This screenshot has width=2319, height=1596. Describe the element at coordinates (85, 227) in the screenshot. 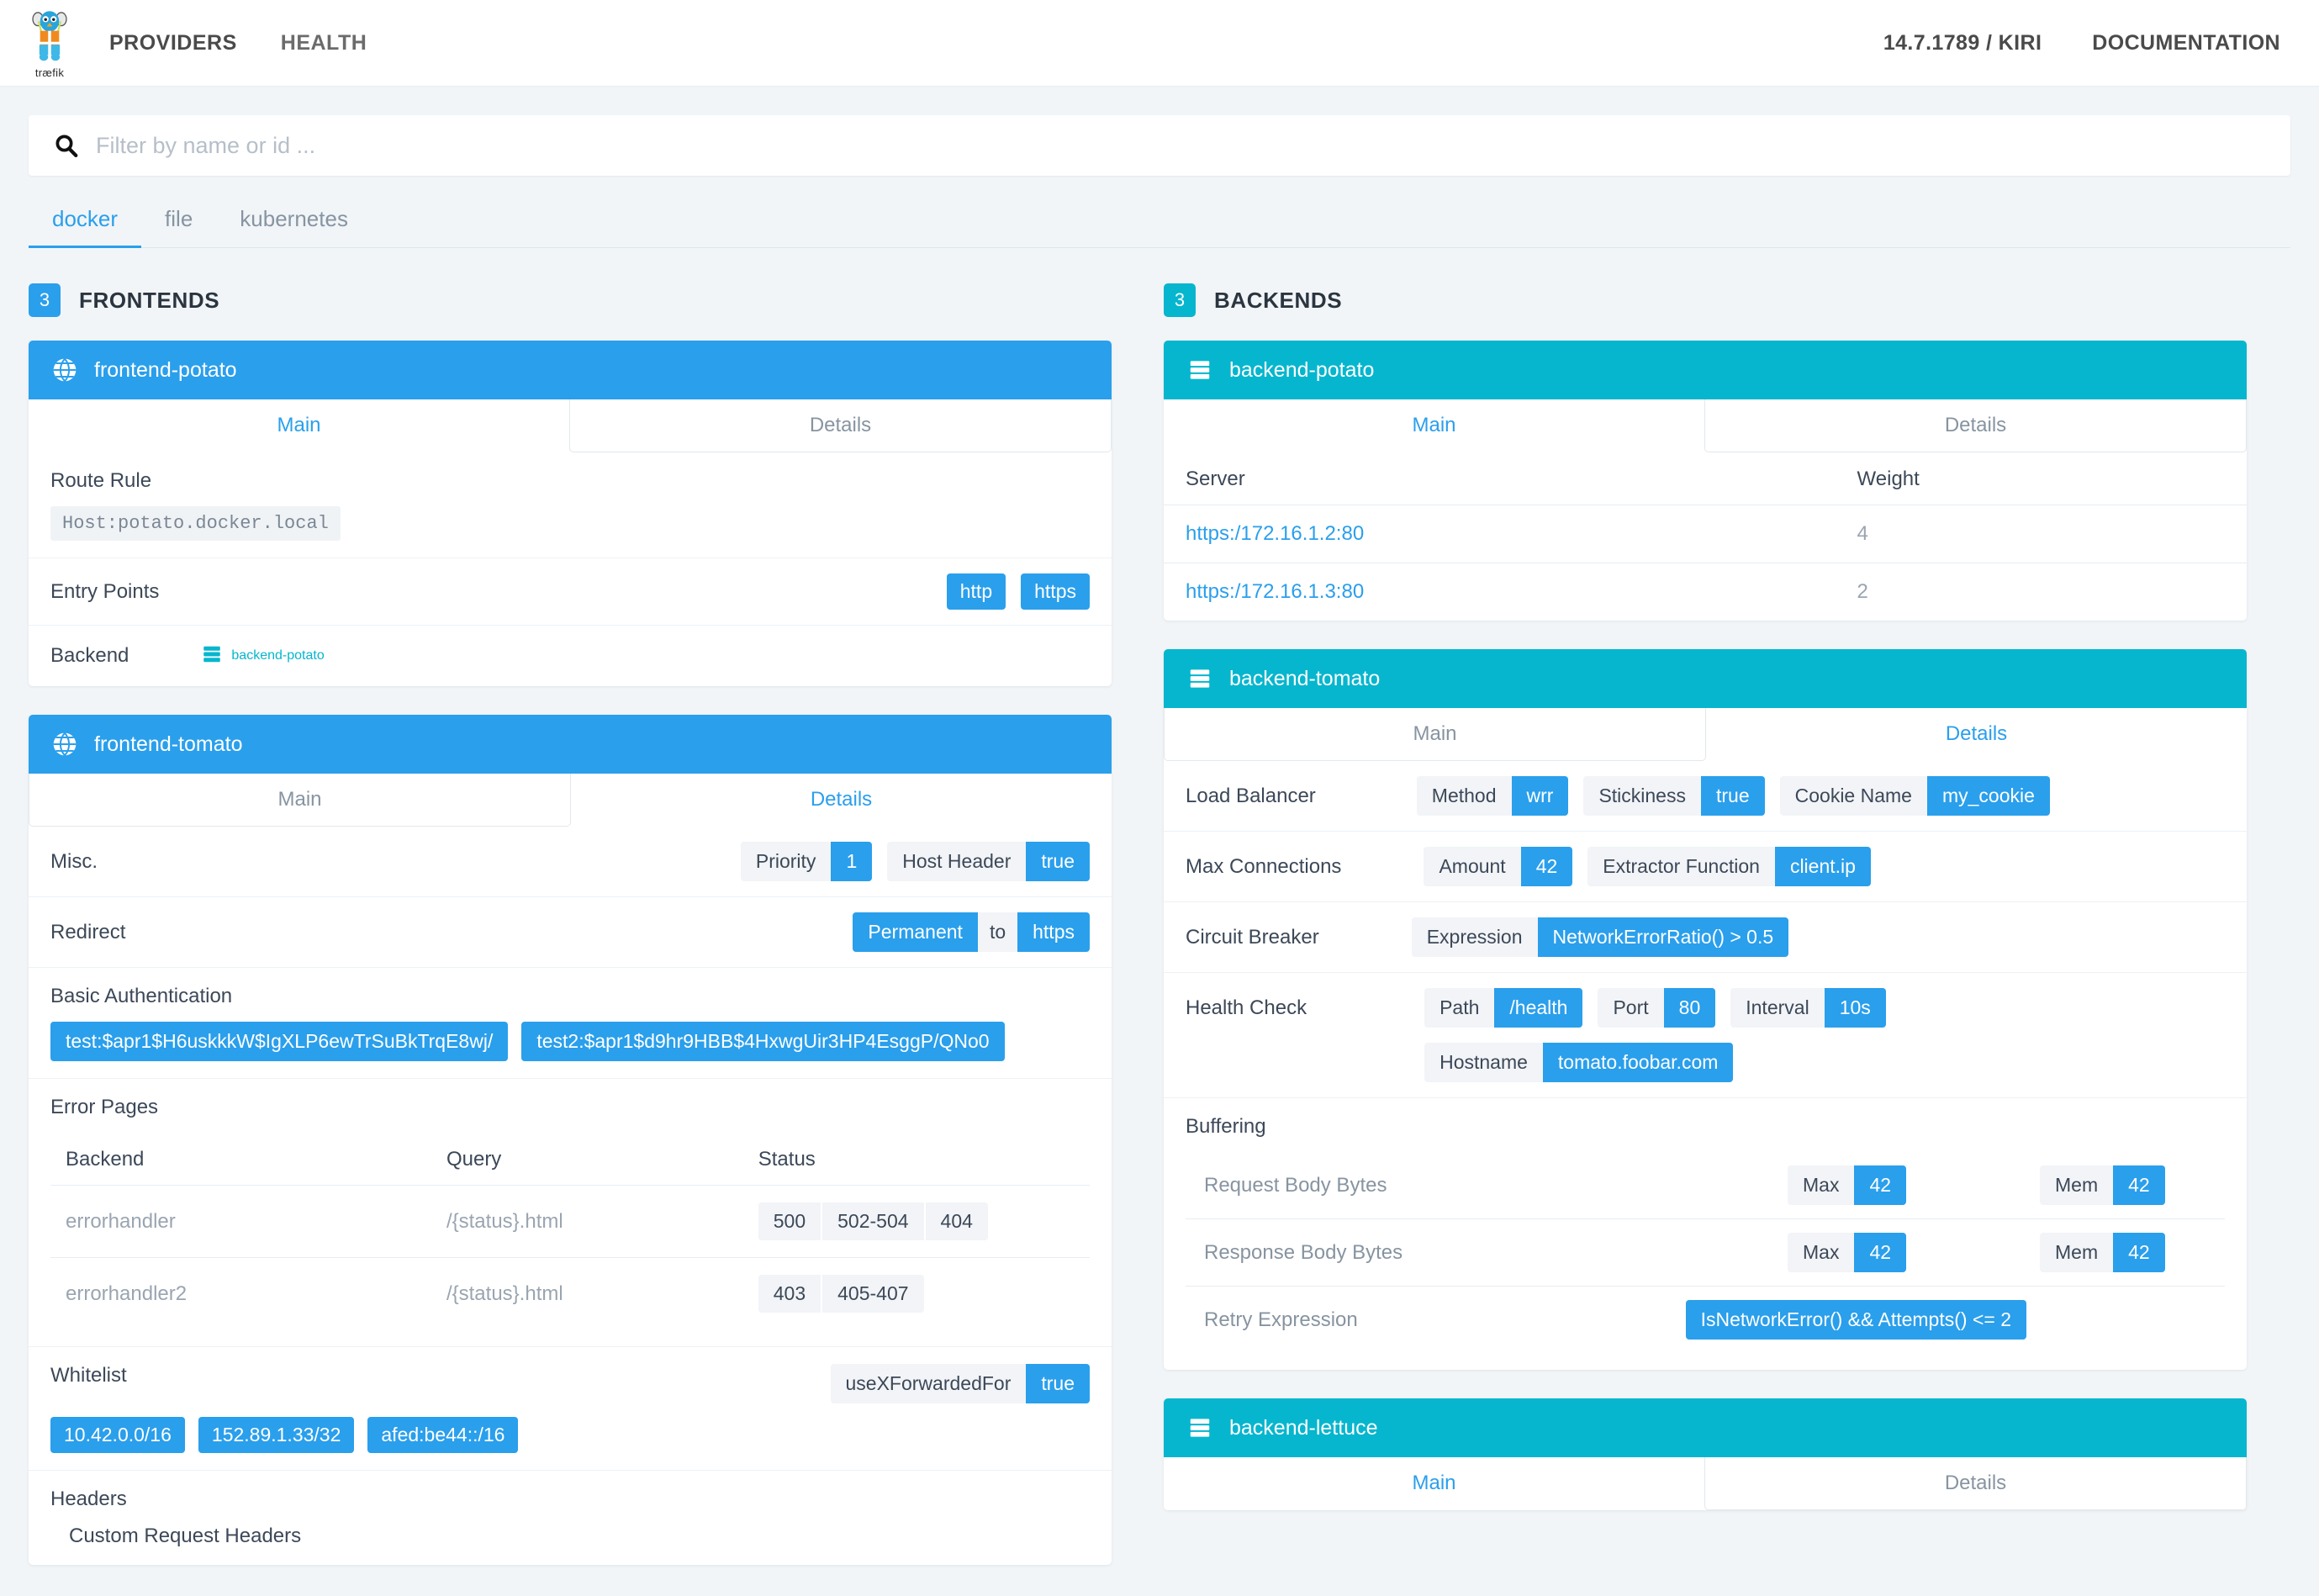

I see `provider-tab-docker: docker` at that location.